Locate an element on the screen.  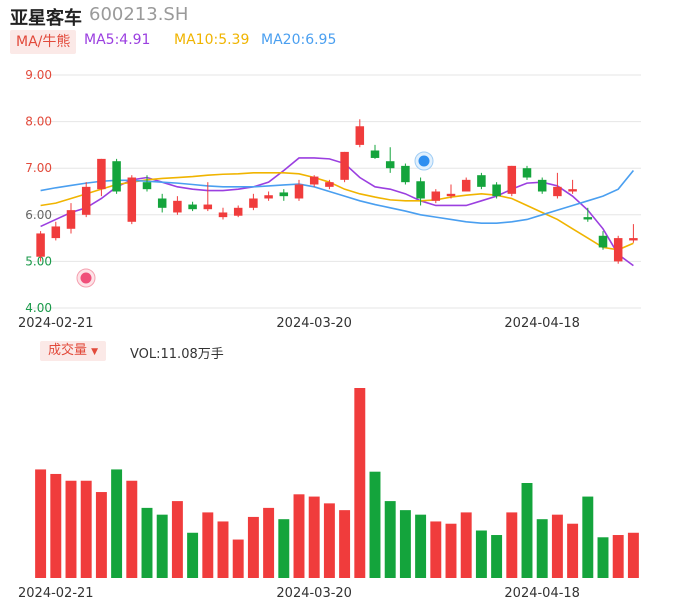
y-tick-label: 8.00 is located at coordinates (38, 122).